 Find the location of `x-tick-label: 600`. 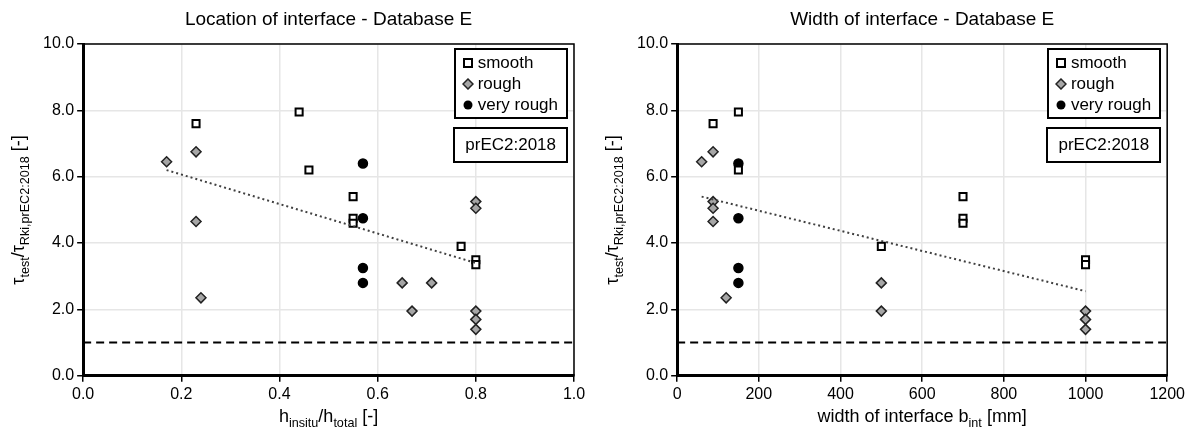

x-tick-label: 600 is located at coordinates (922, 393).